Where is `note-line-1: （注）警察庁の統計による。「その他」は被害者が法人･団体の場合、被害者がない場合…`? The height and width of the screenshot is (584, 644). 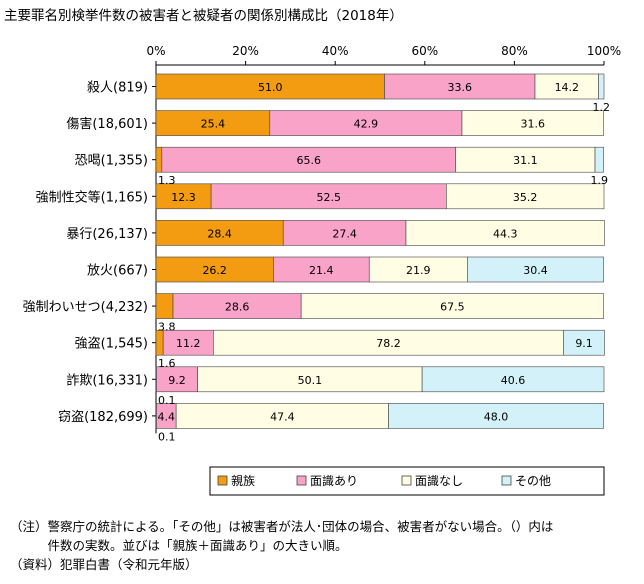 note-line-1: （注）警察庁の統計による。「その他」は被害者が法人･団体の場合、被害者がない場合… is located at coordinates (282, 526).